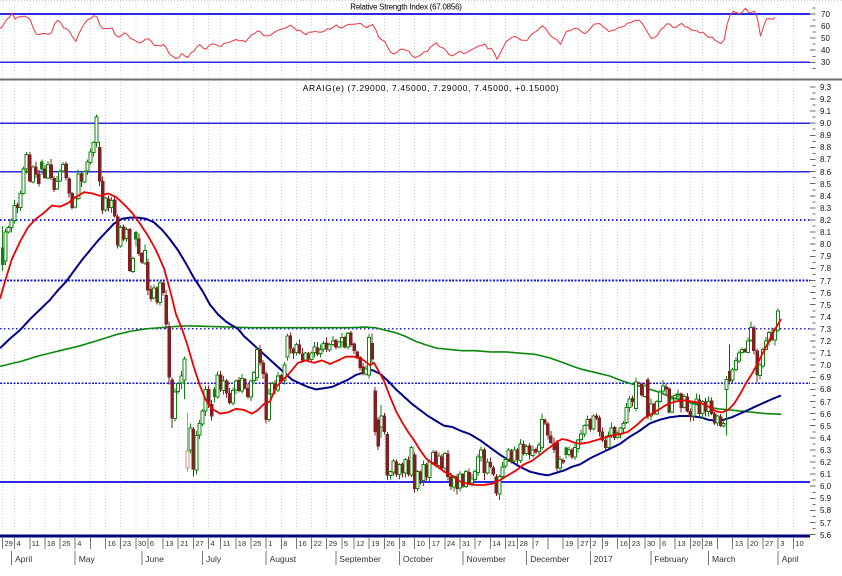 Image resolution: width=842 pixels, height=576 pixels. I want to click on svg-text: 5.9, so click(826, 498).